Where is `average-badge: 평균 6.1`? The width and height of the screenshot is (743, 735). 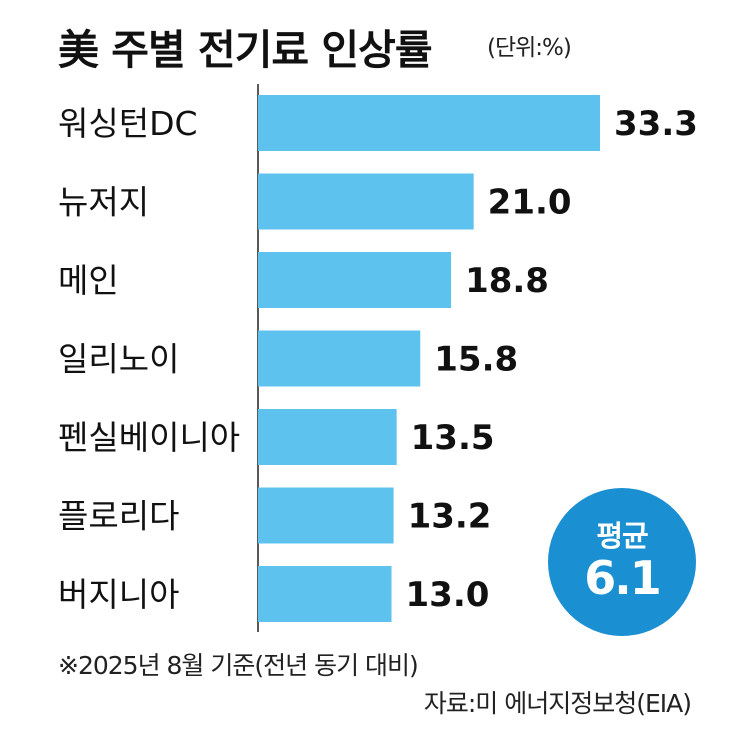
average-badge: 평균 6.1 is located at coordinates (622, 562).